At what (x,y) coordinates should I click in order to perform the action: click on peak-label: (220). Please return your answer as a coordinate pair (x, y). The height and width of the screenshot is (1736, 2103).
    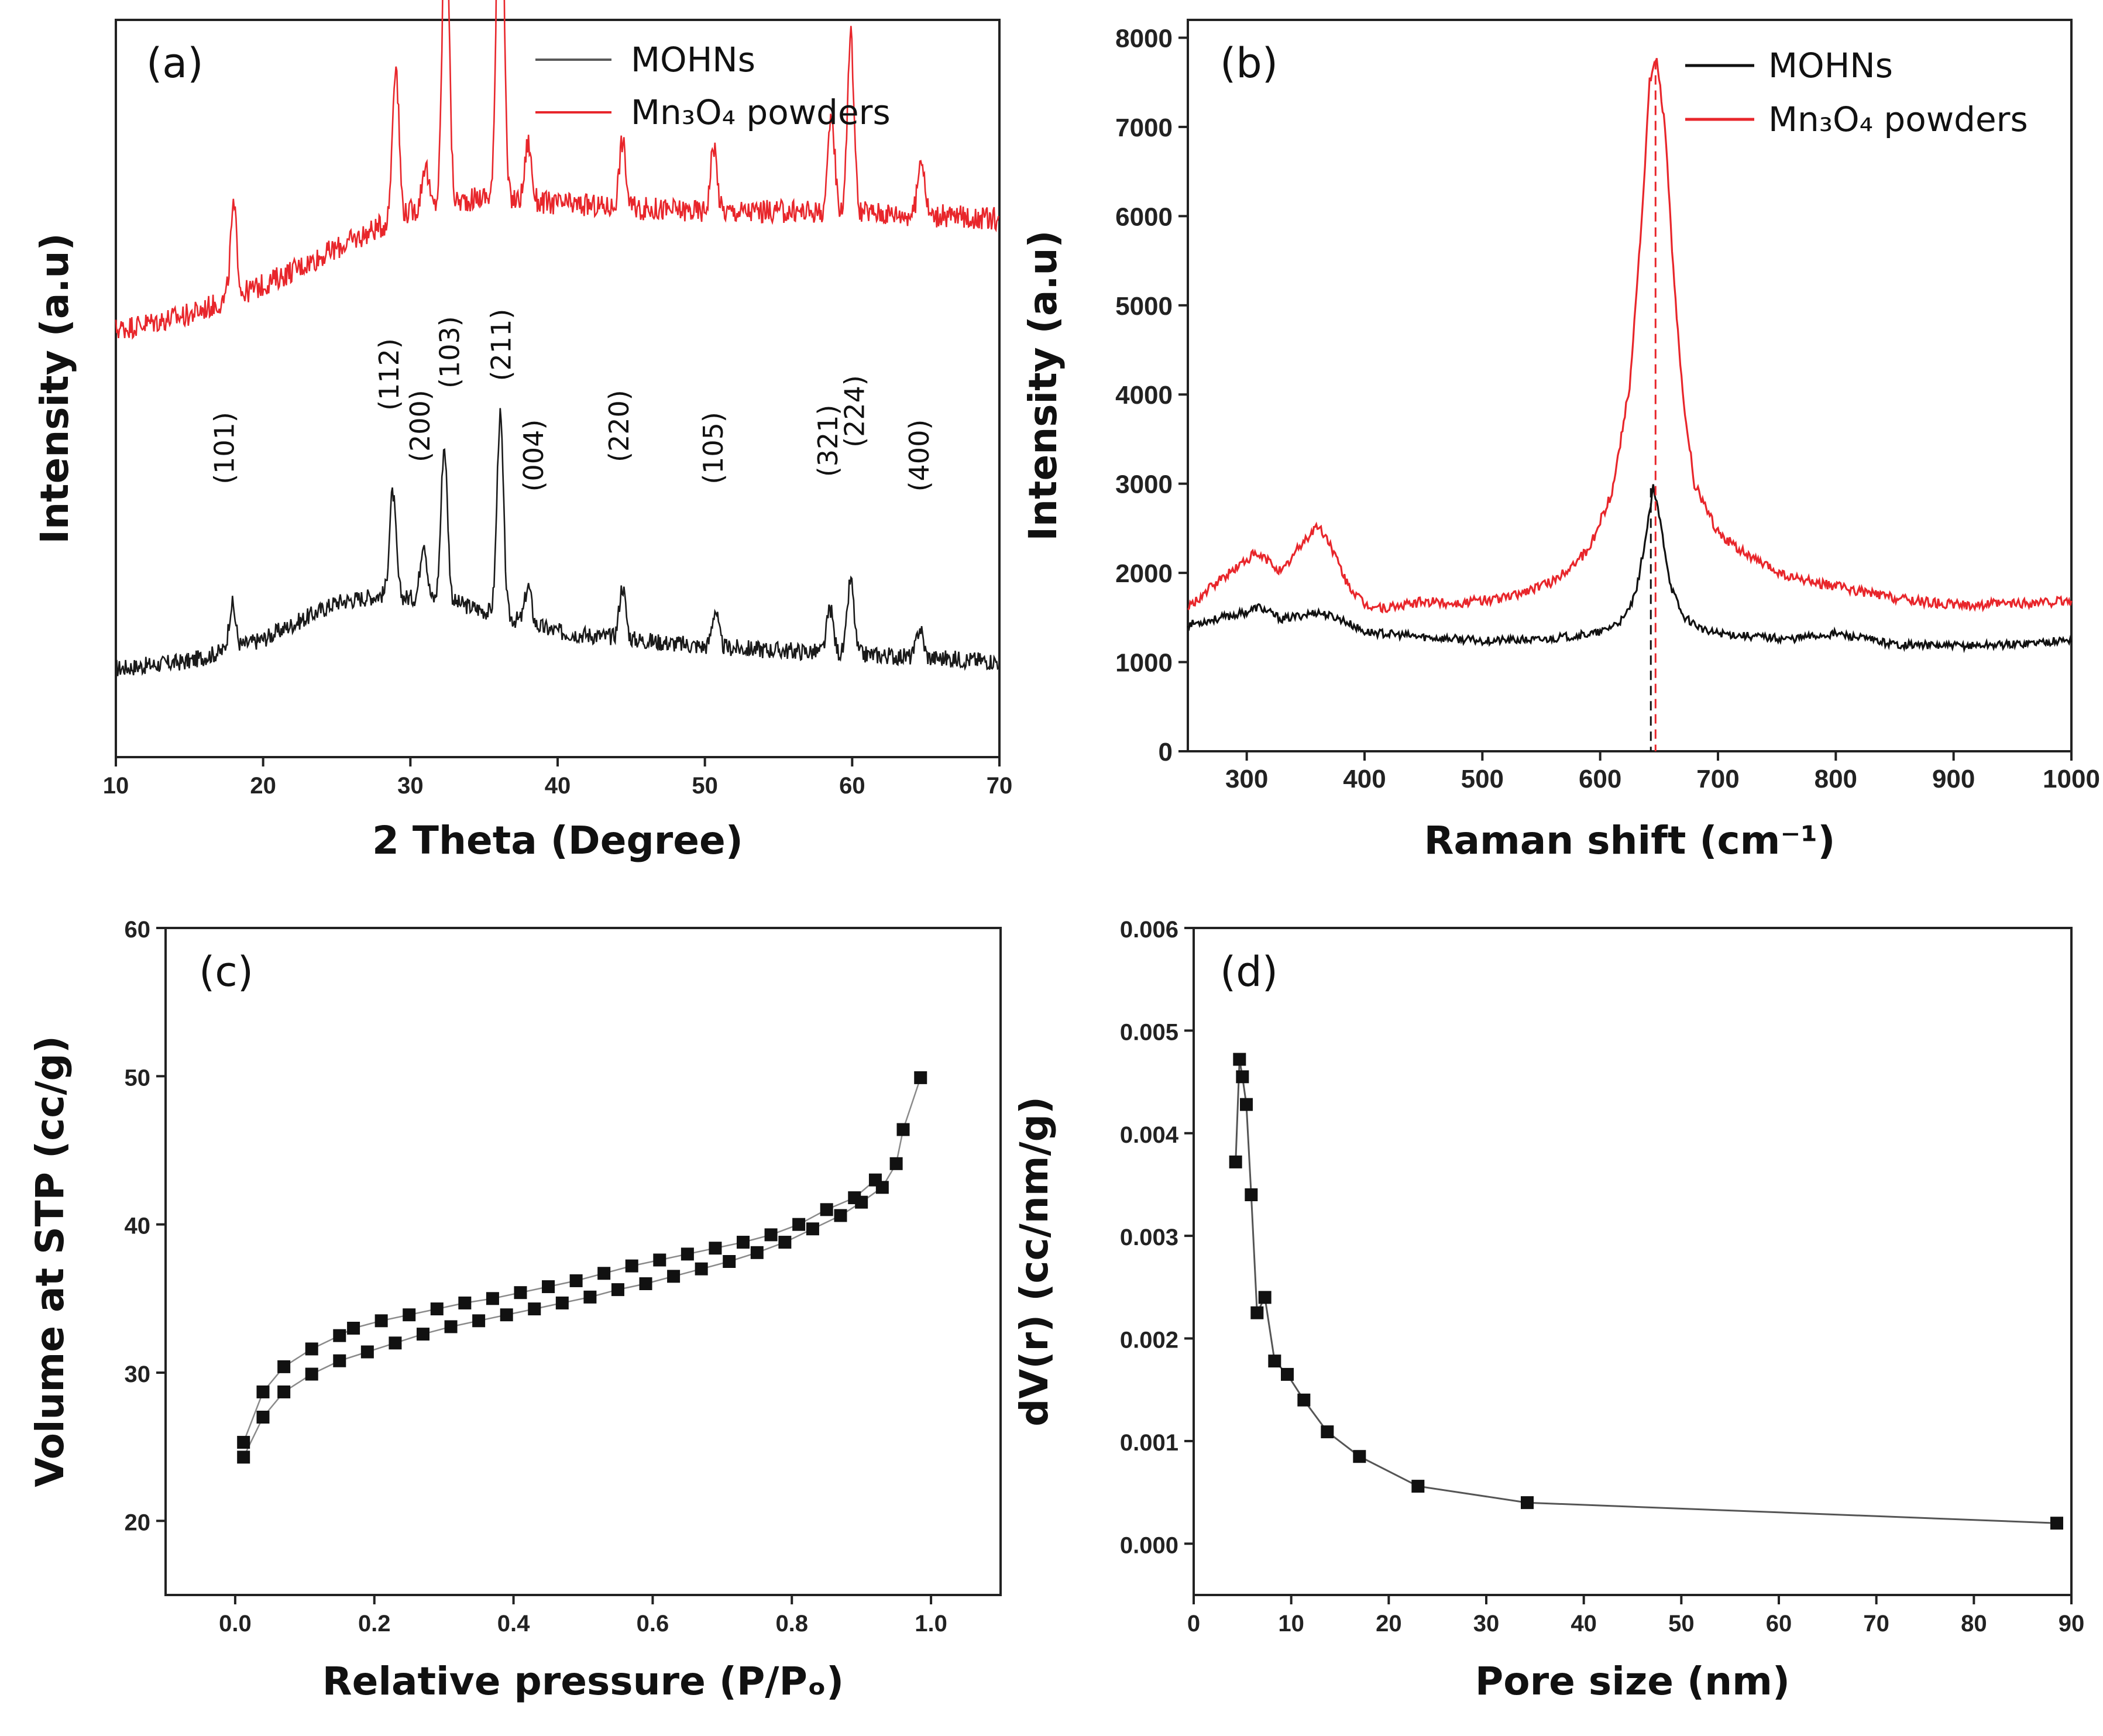
    Looking at the image, I should click on (619, 426).